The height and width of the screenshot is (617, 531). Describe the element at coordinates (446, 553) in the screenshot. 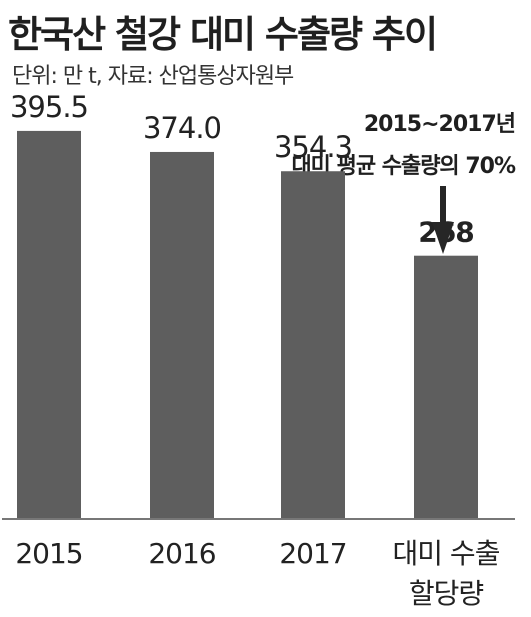

I see `x-tick-label-3-line-0: 대미 수출` at that location.